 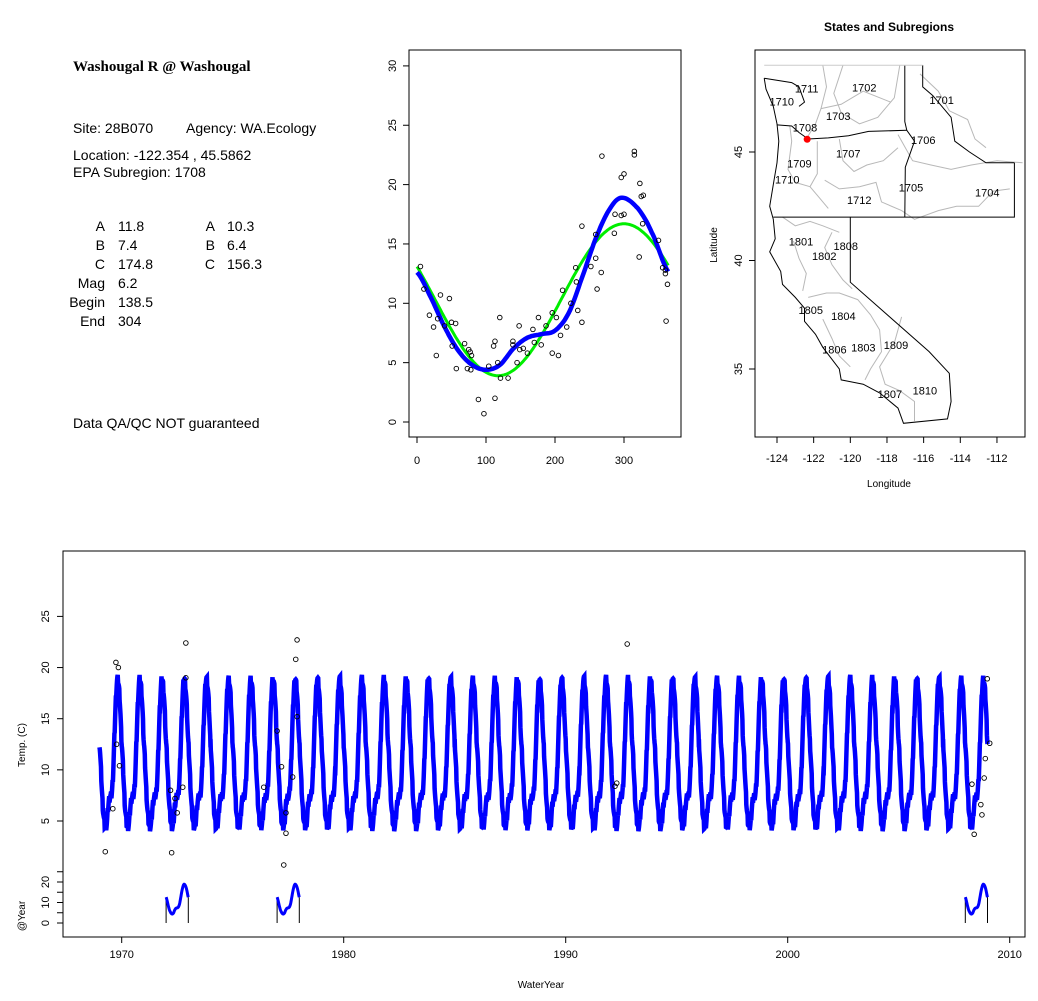 I want to click on y-tick-label: 0, so click(x=393, y=422).